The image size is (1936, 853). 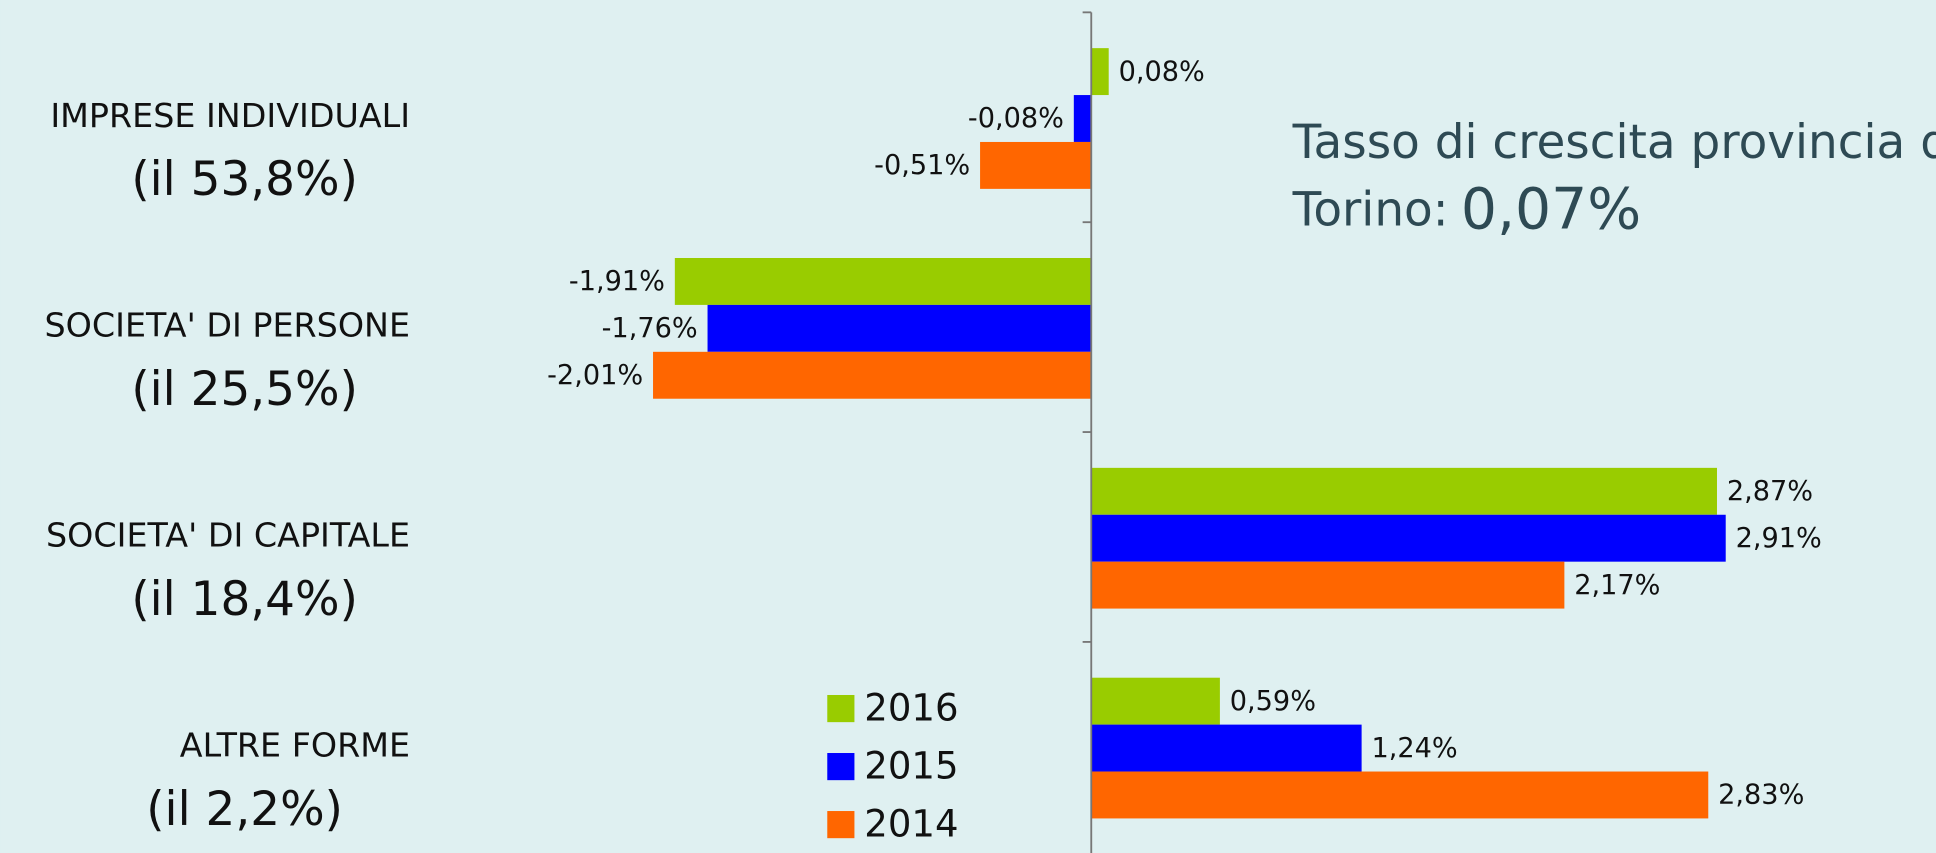 I want to click on value-label: -0,51%, so click(x=922, y=165).